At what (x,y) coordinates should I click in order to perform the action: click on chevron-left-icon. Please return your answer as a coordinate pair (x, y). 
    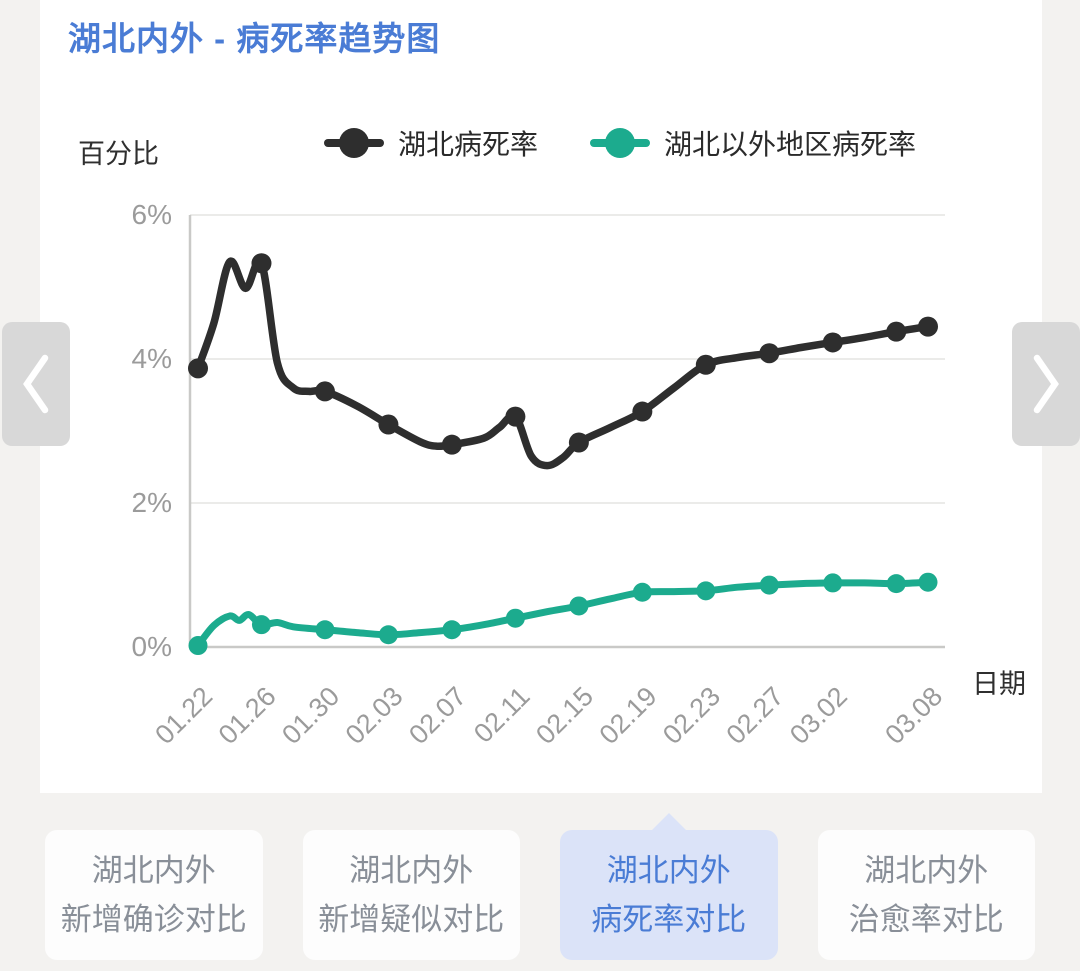
    Looking at the image, I should click on (36, 384).